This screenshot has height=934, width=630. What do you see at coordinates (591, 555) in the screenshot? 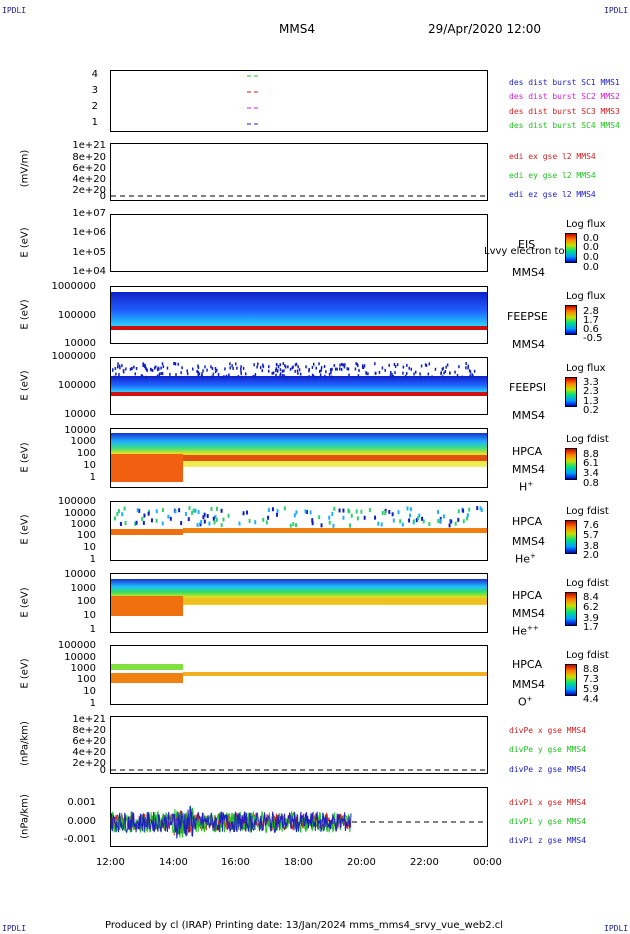
I see `colorbar-value: 2.0` at bounding box center [591, 555].